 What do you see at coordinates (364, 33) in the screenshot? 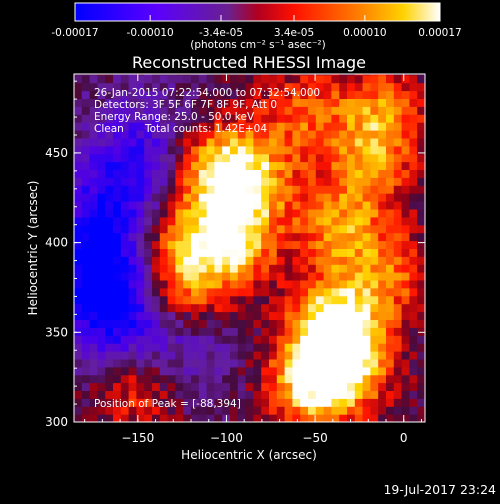
I see `colorbar-tick-label: 0.00010` at bounding box center [364, 33].